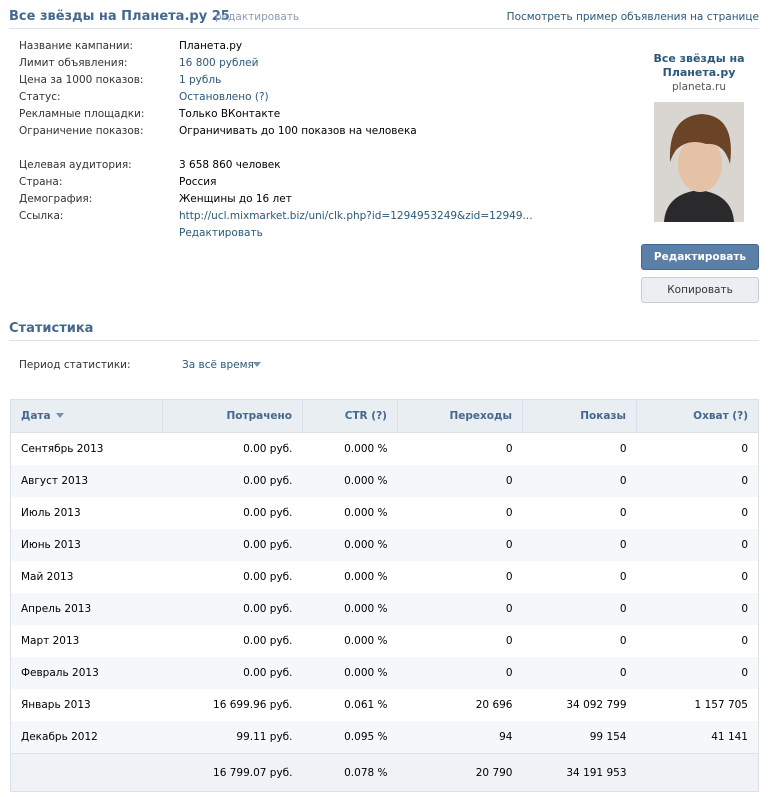 Image resolution: width=768 pixels, height=797 pixels. Describe the element at coordinates (699, 65) in the screenshot. I see `ad-title: Все звёзды на Планета.ру` at that location.